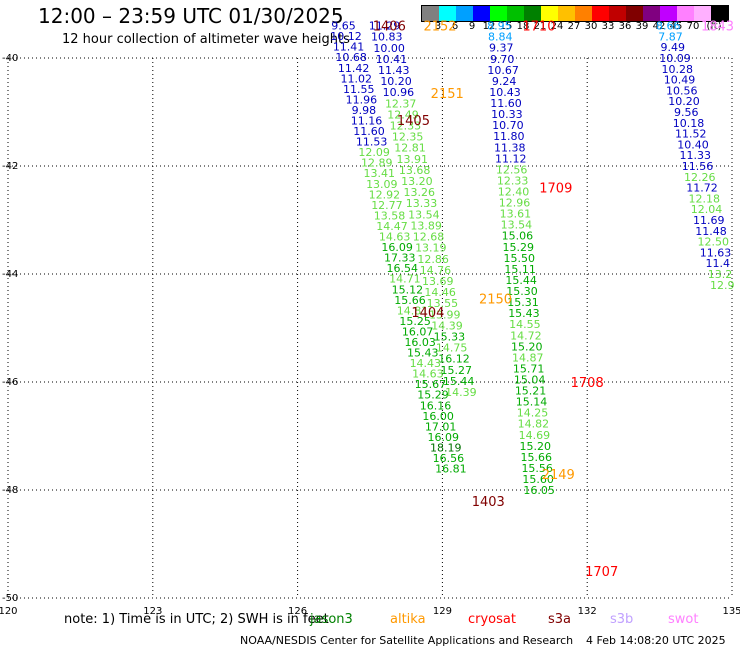 The height and width of the screenshot is (650, 740). I want to click on wave-height-value: 14.39, so click(461, 392).